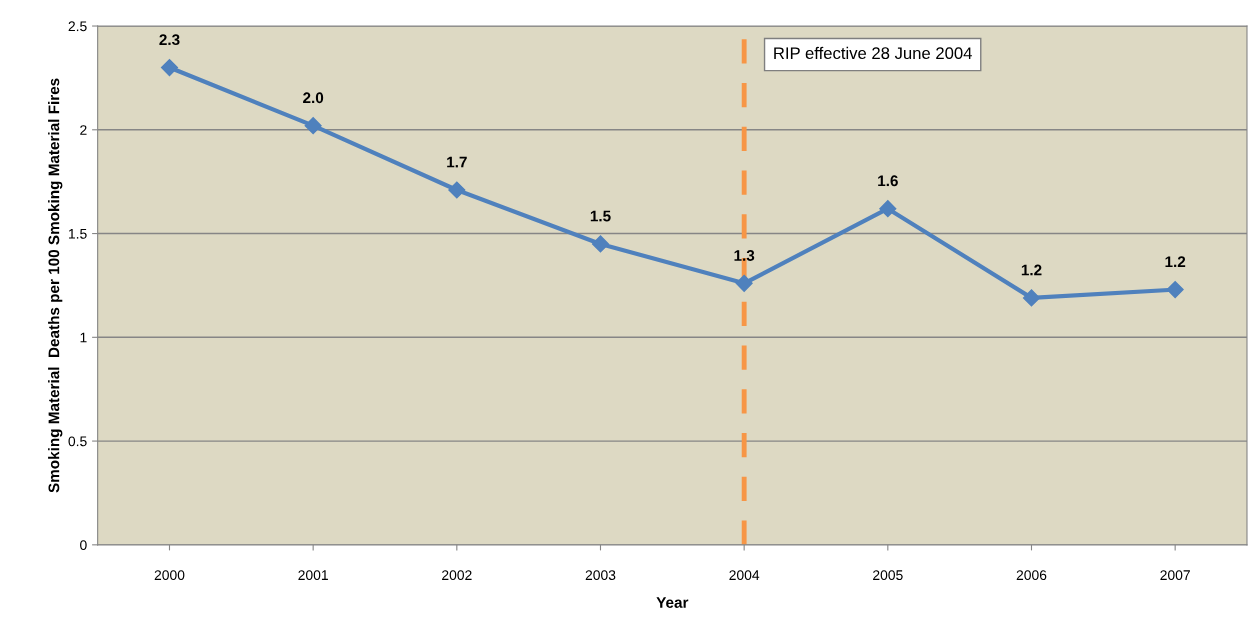  I want to click on y-axis-title: Smoking Material Deaths per 100 Smoking Material Fires, so click(55, 285).